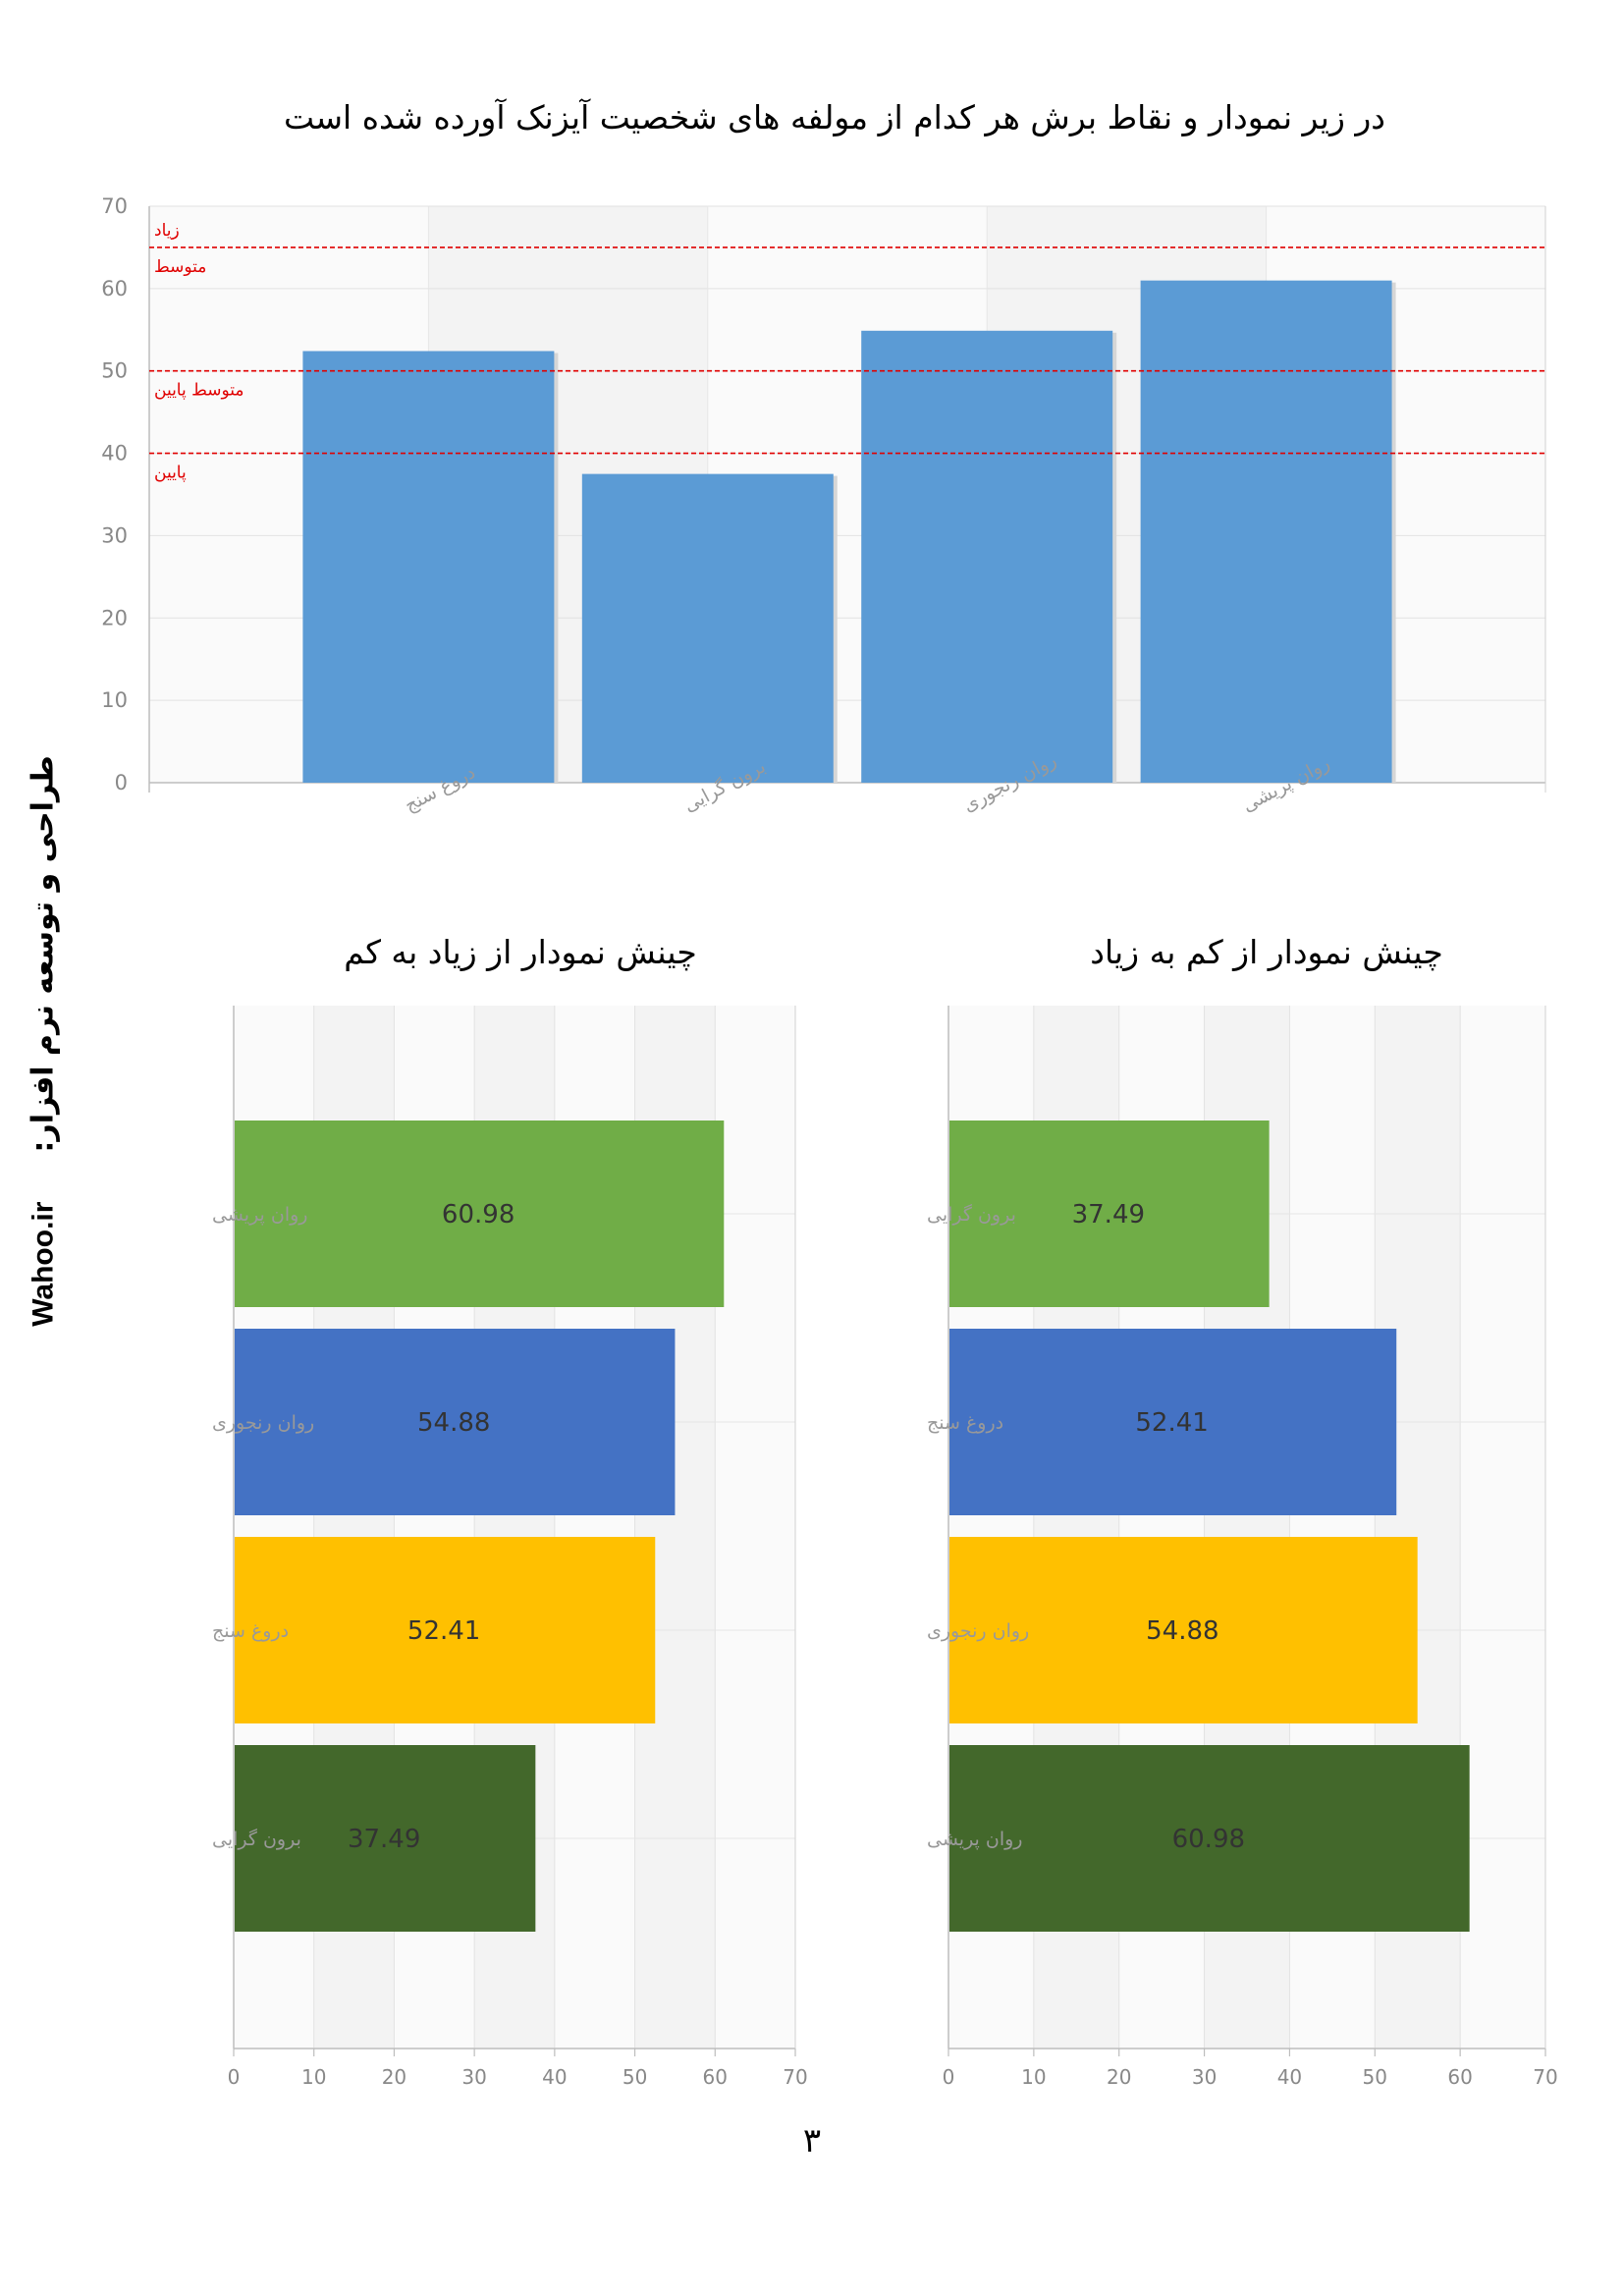 The image size is (1624, 2296). I want to click on threshold-label: پایین, so click(170, 473).